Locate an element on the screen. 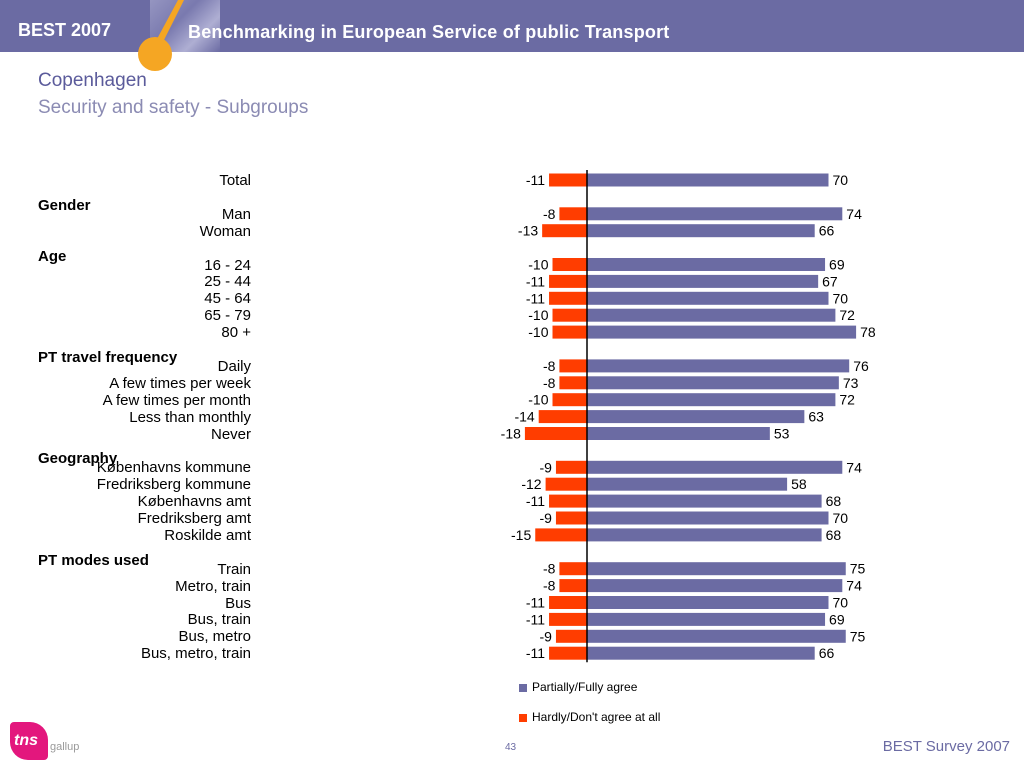  row-label: Bus, metro, train is located at coordinates (195, 654).